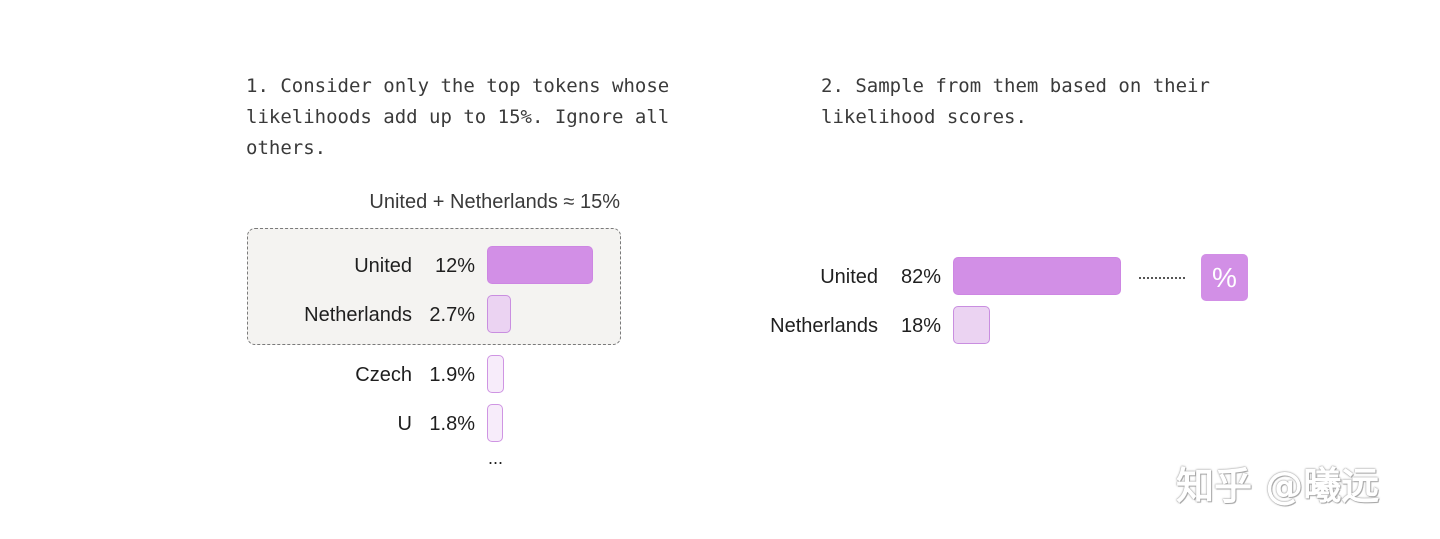 The width and height of the screenshot is (1440, 539). Describe the element at coordinates (1162, 278) in the screenshot. I see `dotted-connector` at that location.